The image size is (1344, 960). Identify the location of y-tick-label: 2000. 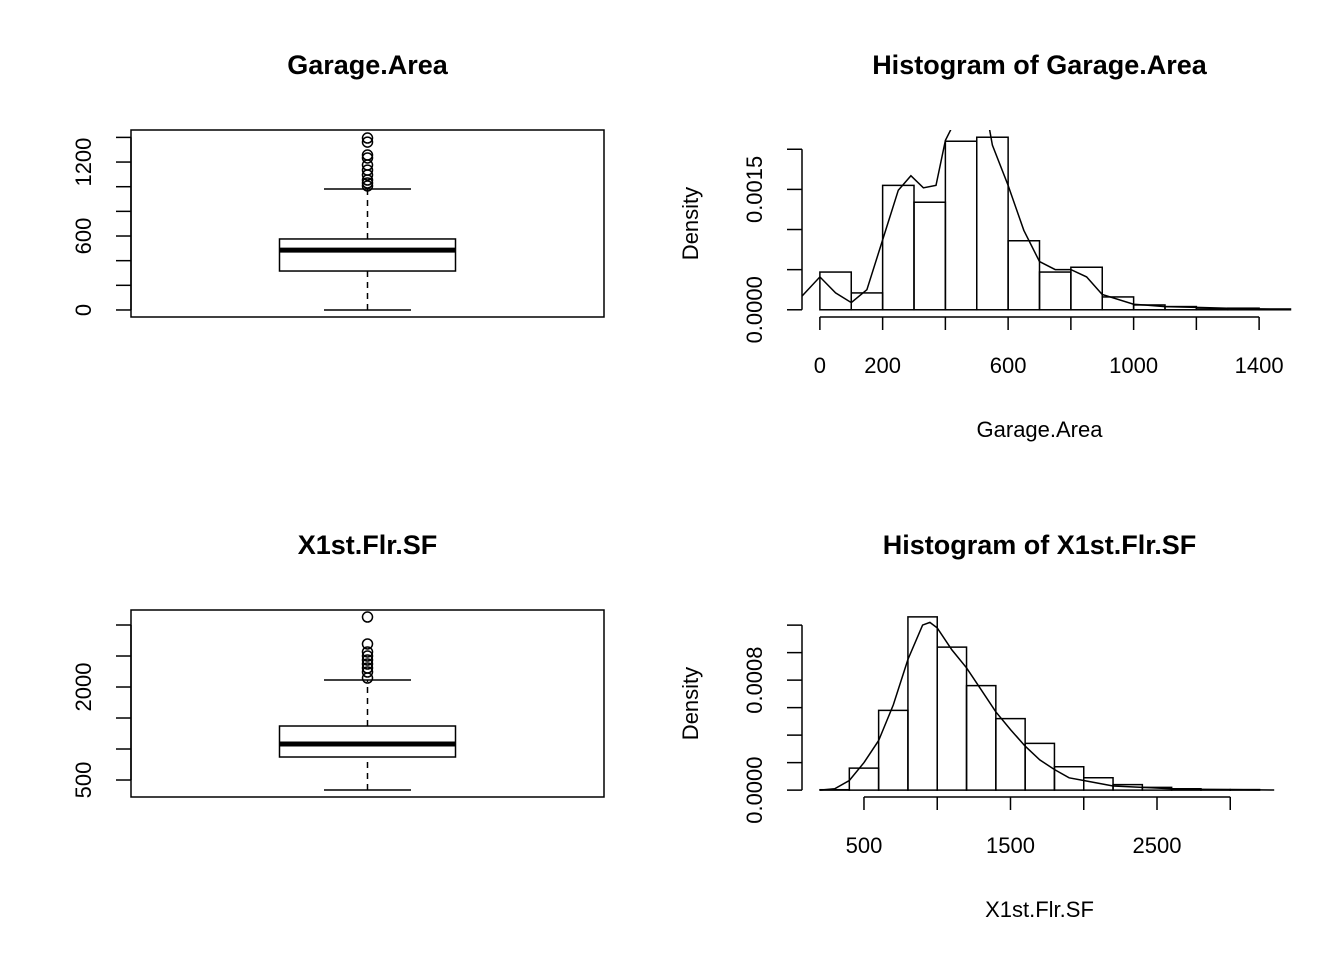
(83, 687).